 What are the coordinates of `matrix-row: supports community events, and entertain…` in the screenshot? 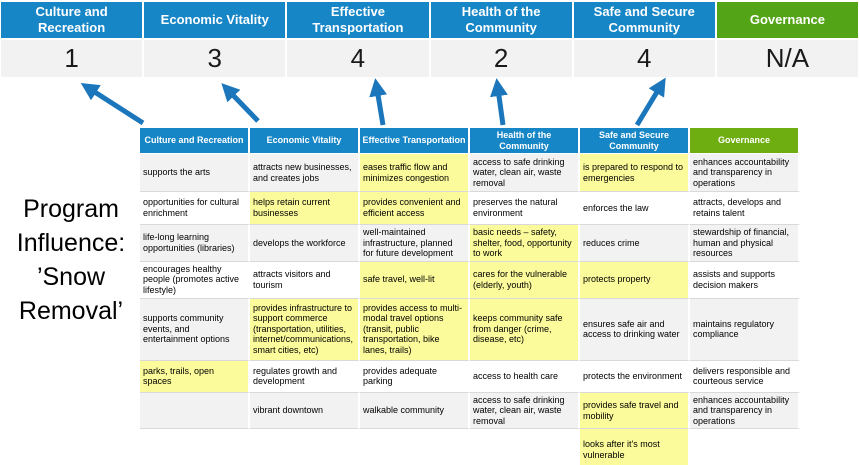 It's located at (470, 329).